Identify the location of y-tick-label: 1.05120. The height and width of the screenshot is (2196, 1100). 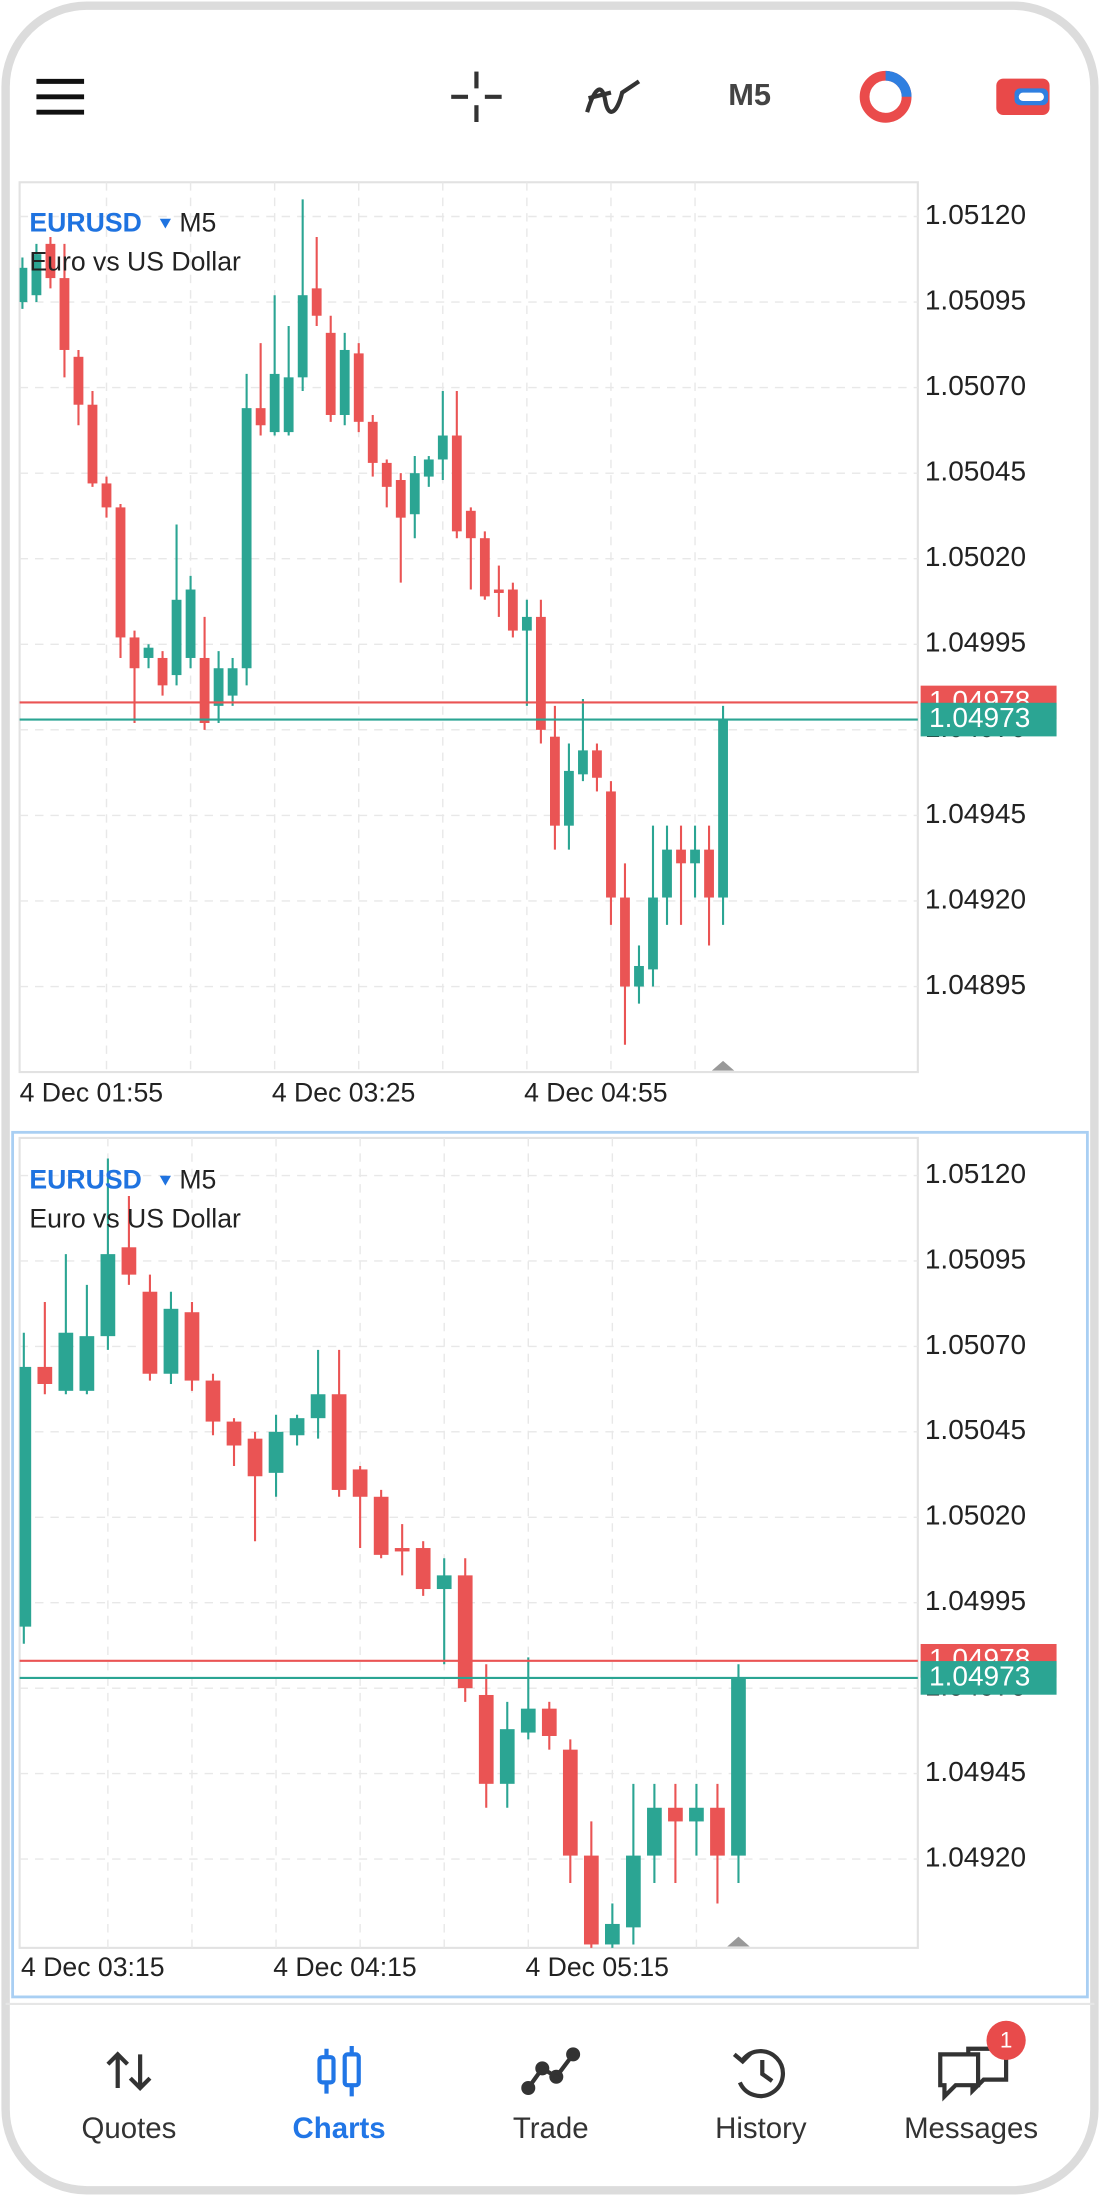
(975, 1173).